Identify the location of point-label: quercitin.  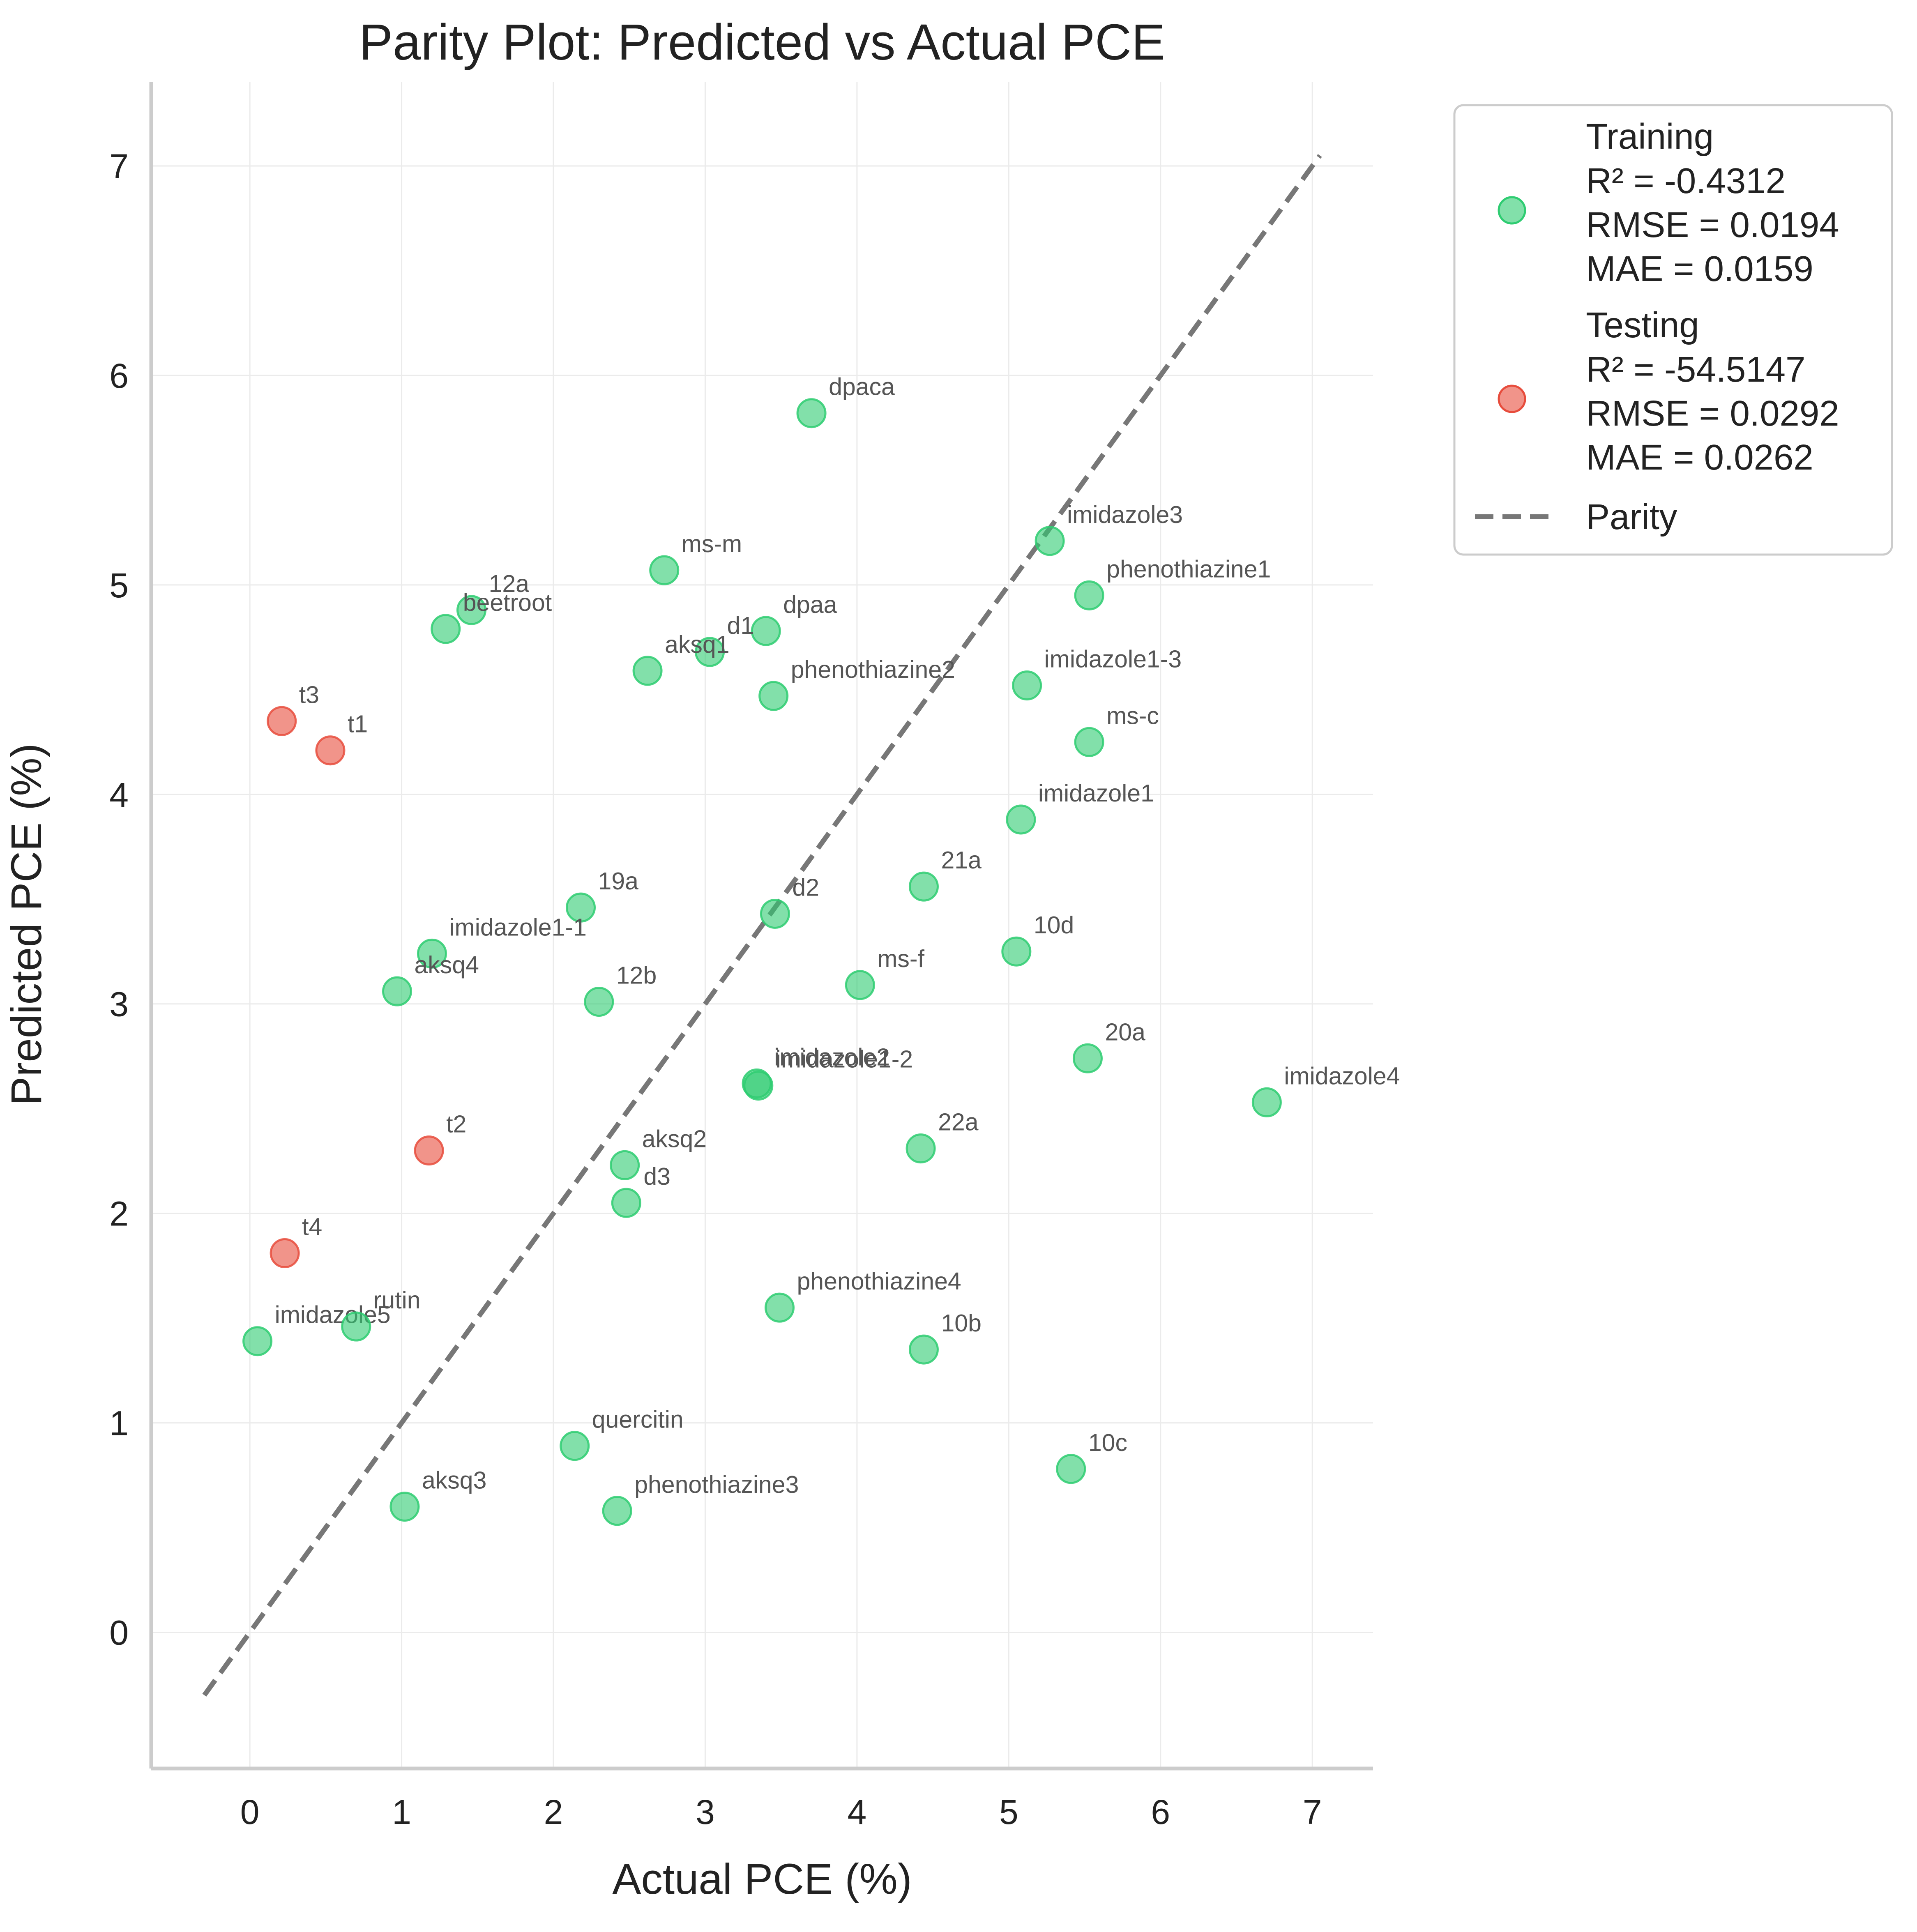
(638, 1419).